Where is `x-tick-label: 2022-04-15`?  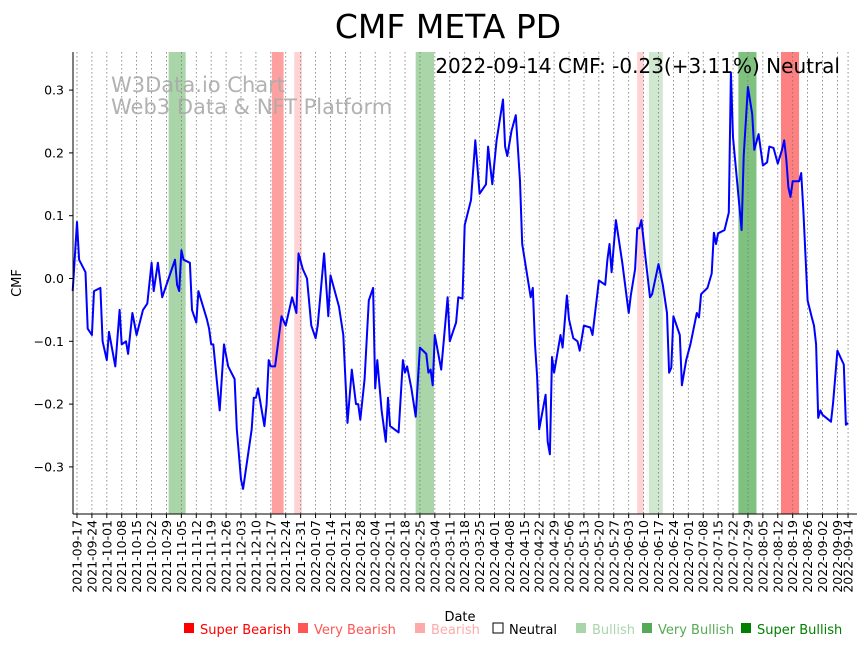 x-tick-label: 2022-04-15 is located at coordinates (524, 556).